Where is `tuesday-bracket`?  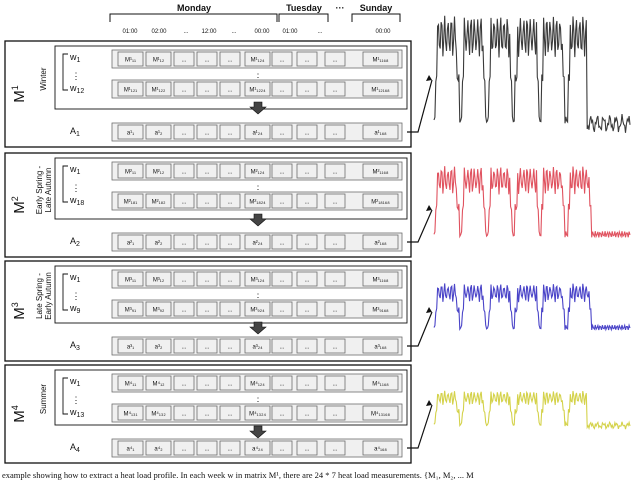 tuesday-bracket is located at coordinates (303, 17).